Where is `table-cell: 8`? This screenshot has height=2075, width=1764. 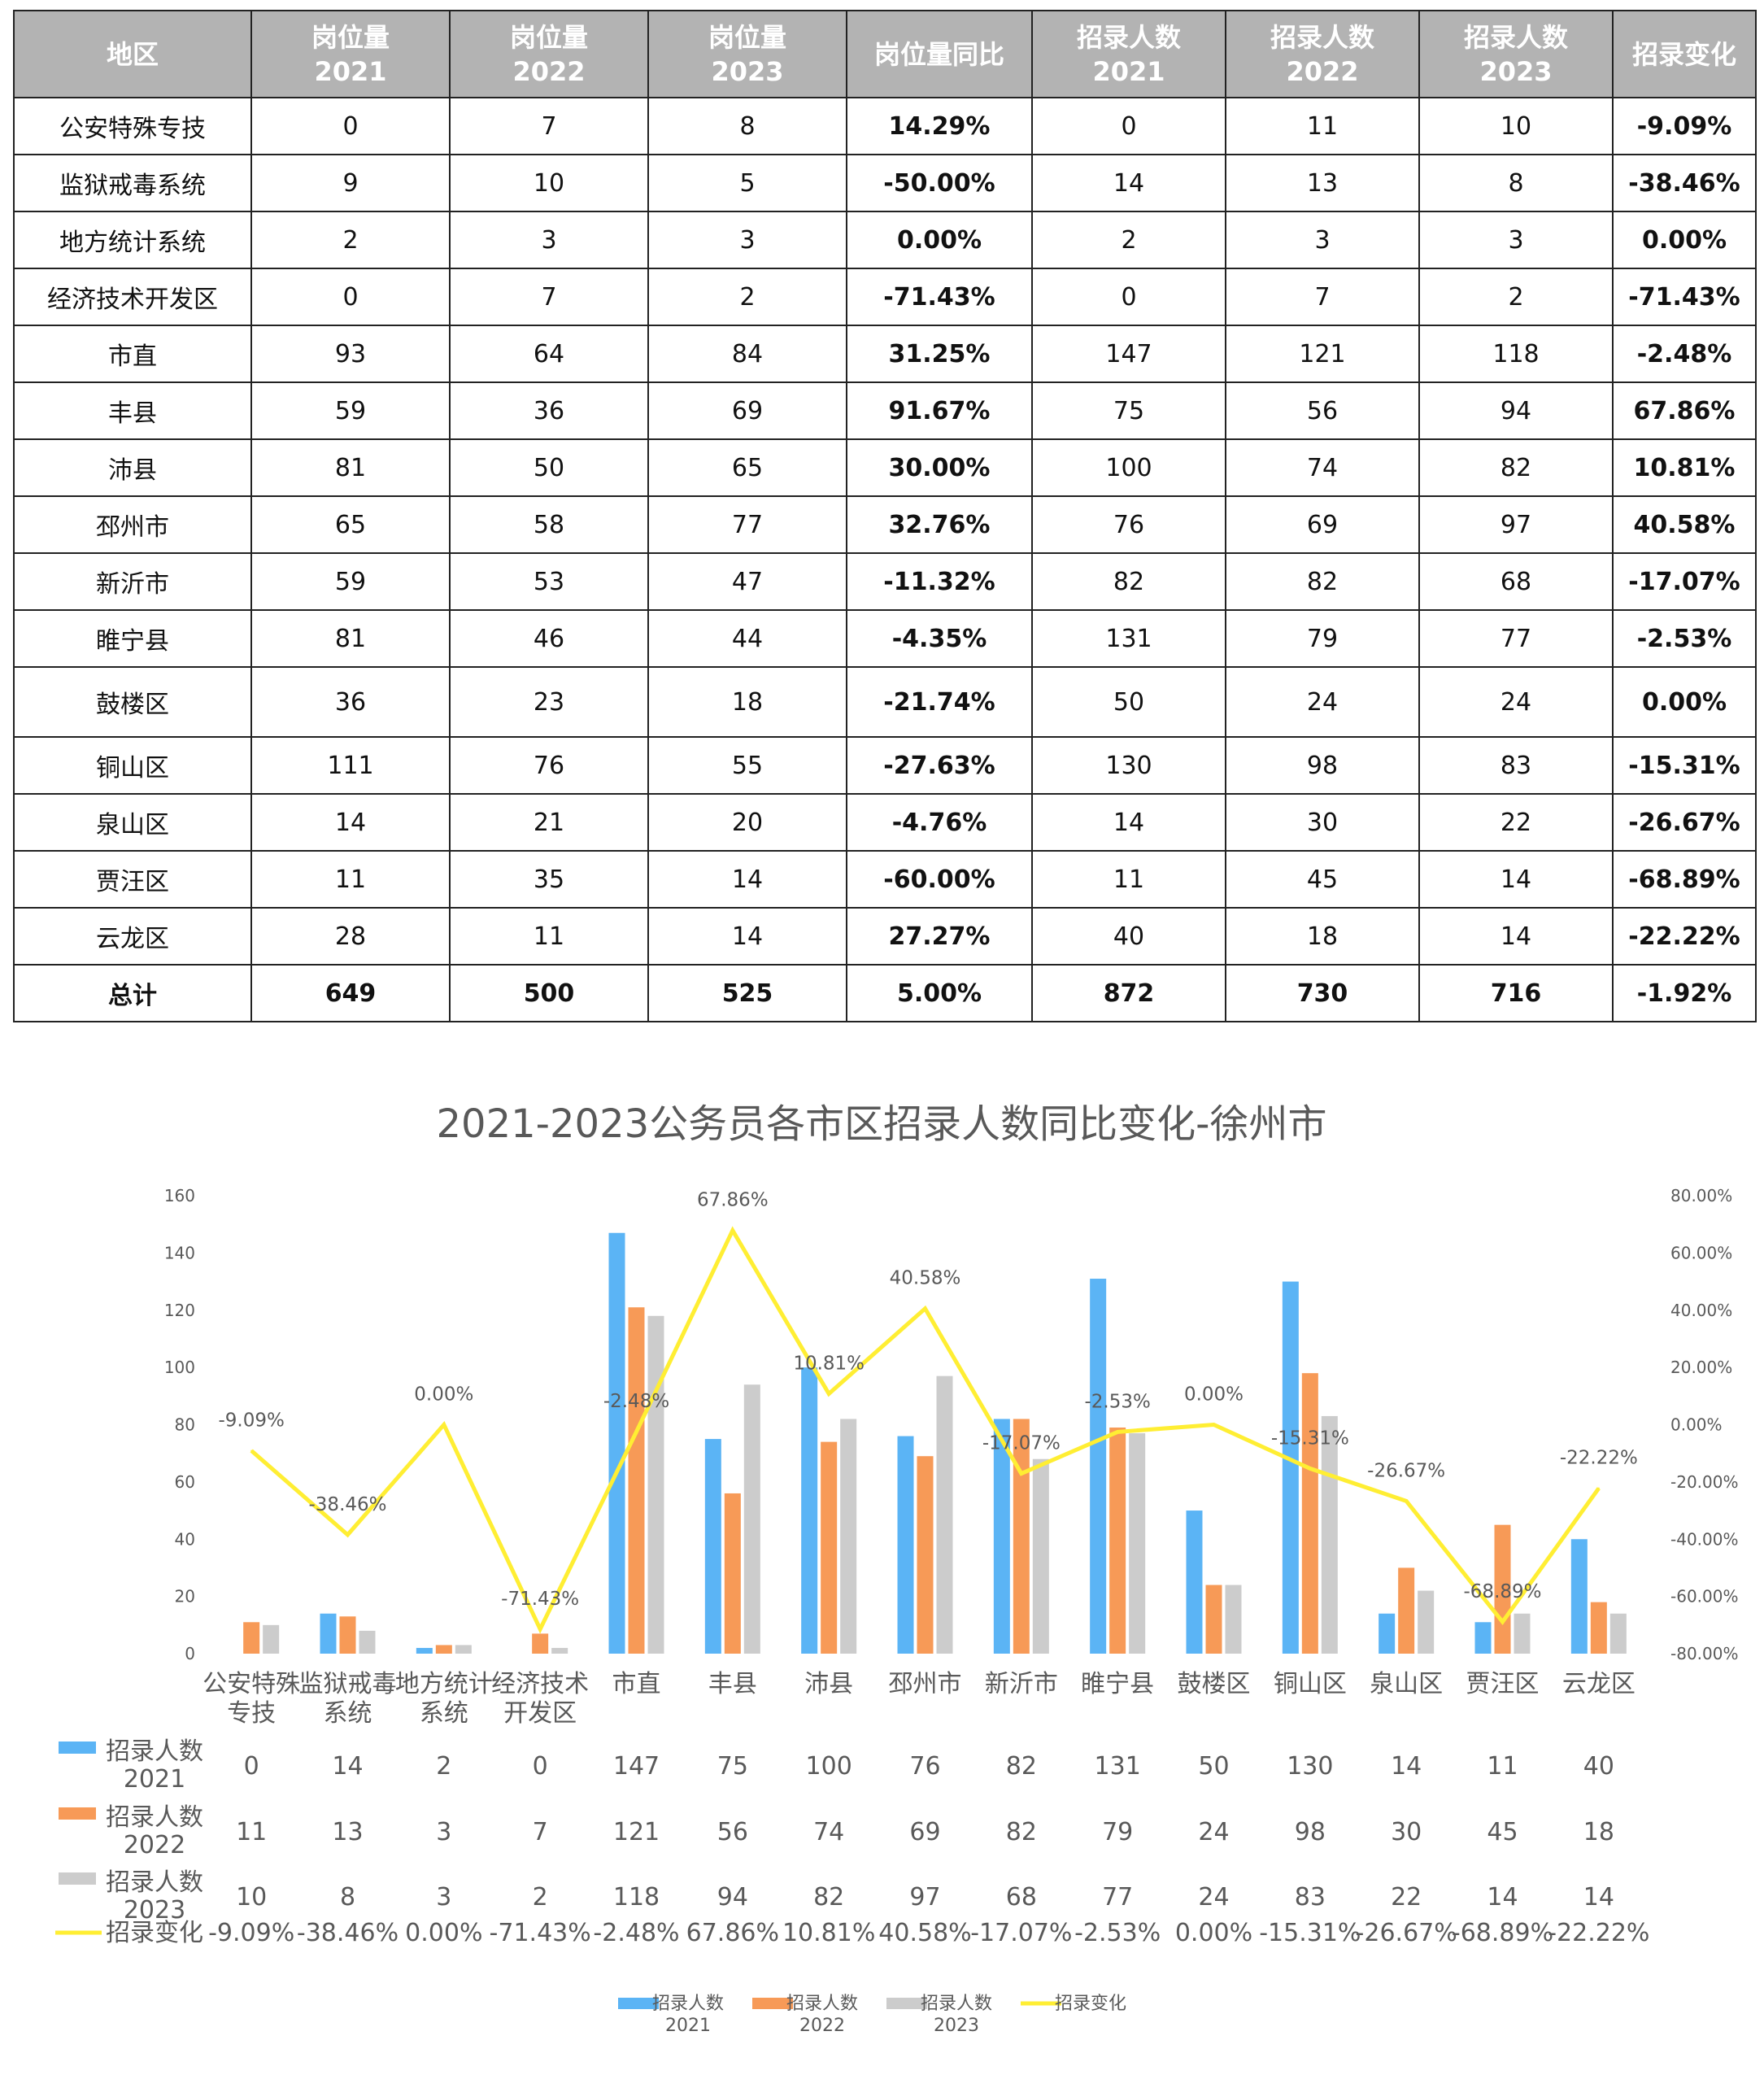
table-cell: 8 is located at coordinates (747, 126).